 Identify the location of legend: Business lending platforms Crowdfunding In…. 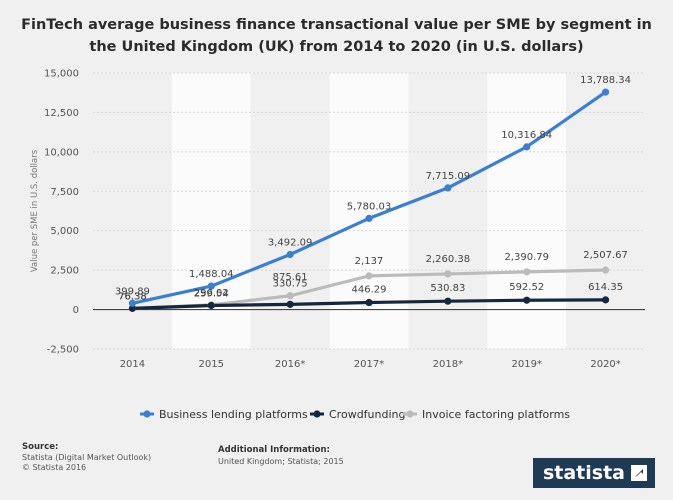
(355, 414).